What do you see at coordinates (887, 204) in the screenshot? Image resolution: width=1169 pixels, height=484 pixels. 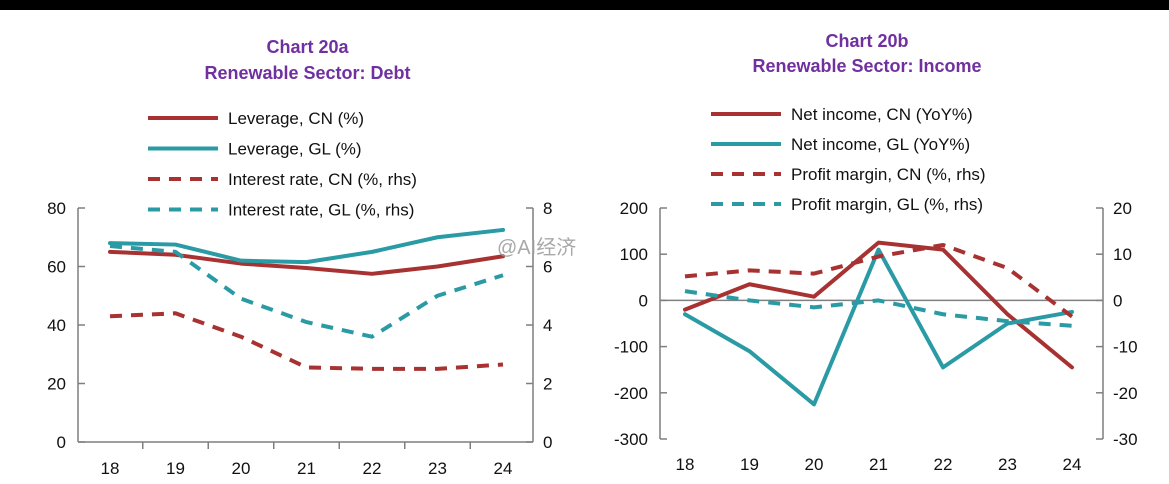 I see `legend-label: Profit margin, GL (%, rhs)` at bounding box center [887, 204].